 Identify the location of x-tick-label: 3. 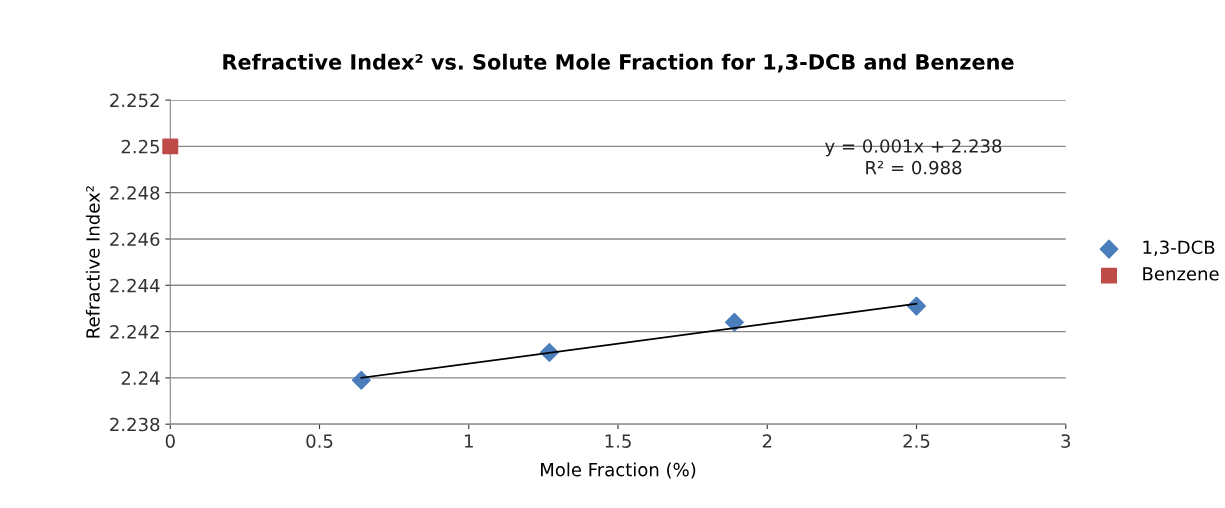
(1066, 441).